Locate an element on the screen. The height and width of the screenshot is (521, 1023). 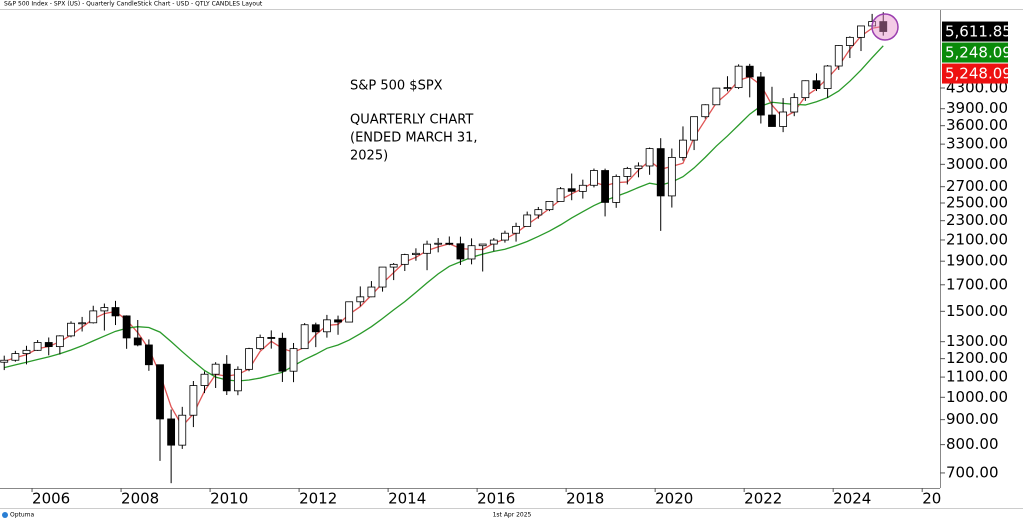
y-tick-label: 3900.00 is located at coordinates (977, 108).